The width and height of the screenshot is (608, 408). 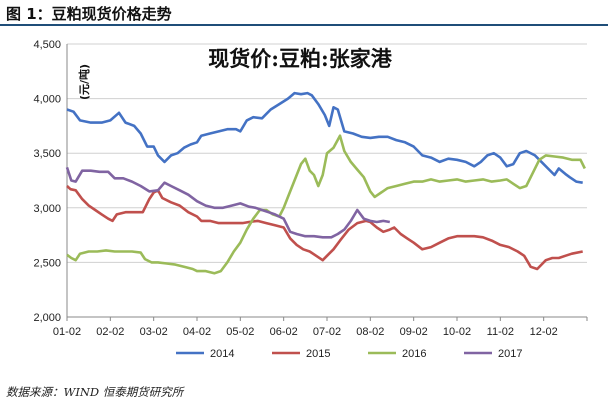 I want to click on x-tick-label: 05-02, so click(x=240, y=332).